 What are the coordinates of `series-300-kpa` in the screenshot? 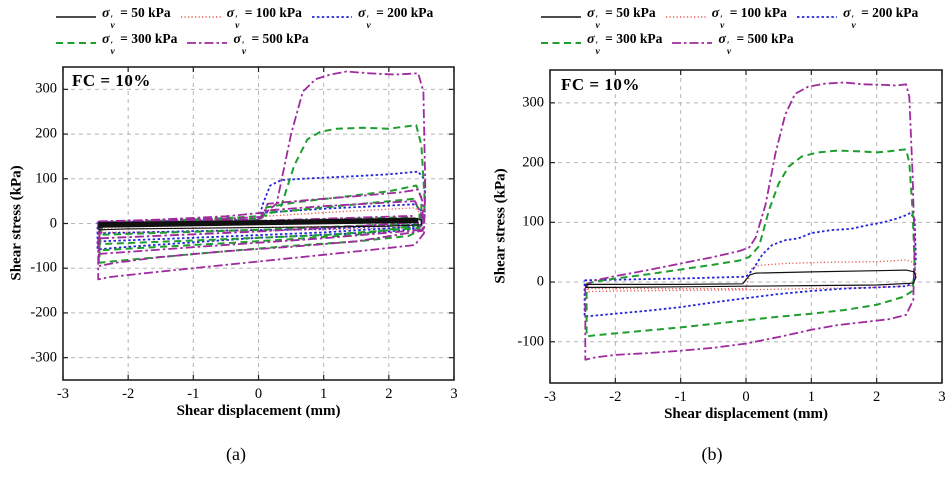 It's located at (750, 243).